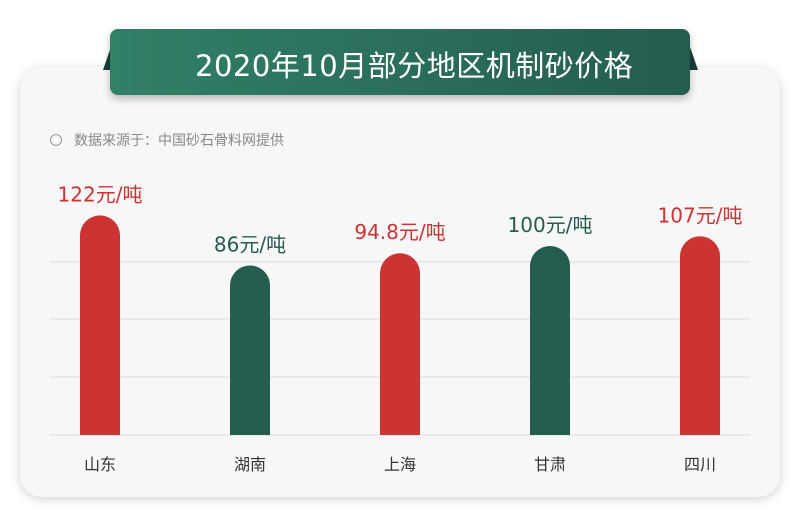  What do you see at coordinates (414, 66) in the screenshot?
I see `chart-title: 2020年10月部分地区机制砂价格` at bounding box center [414, 66].